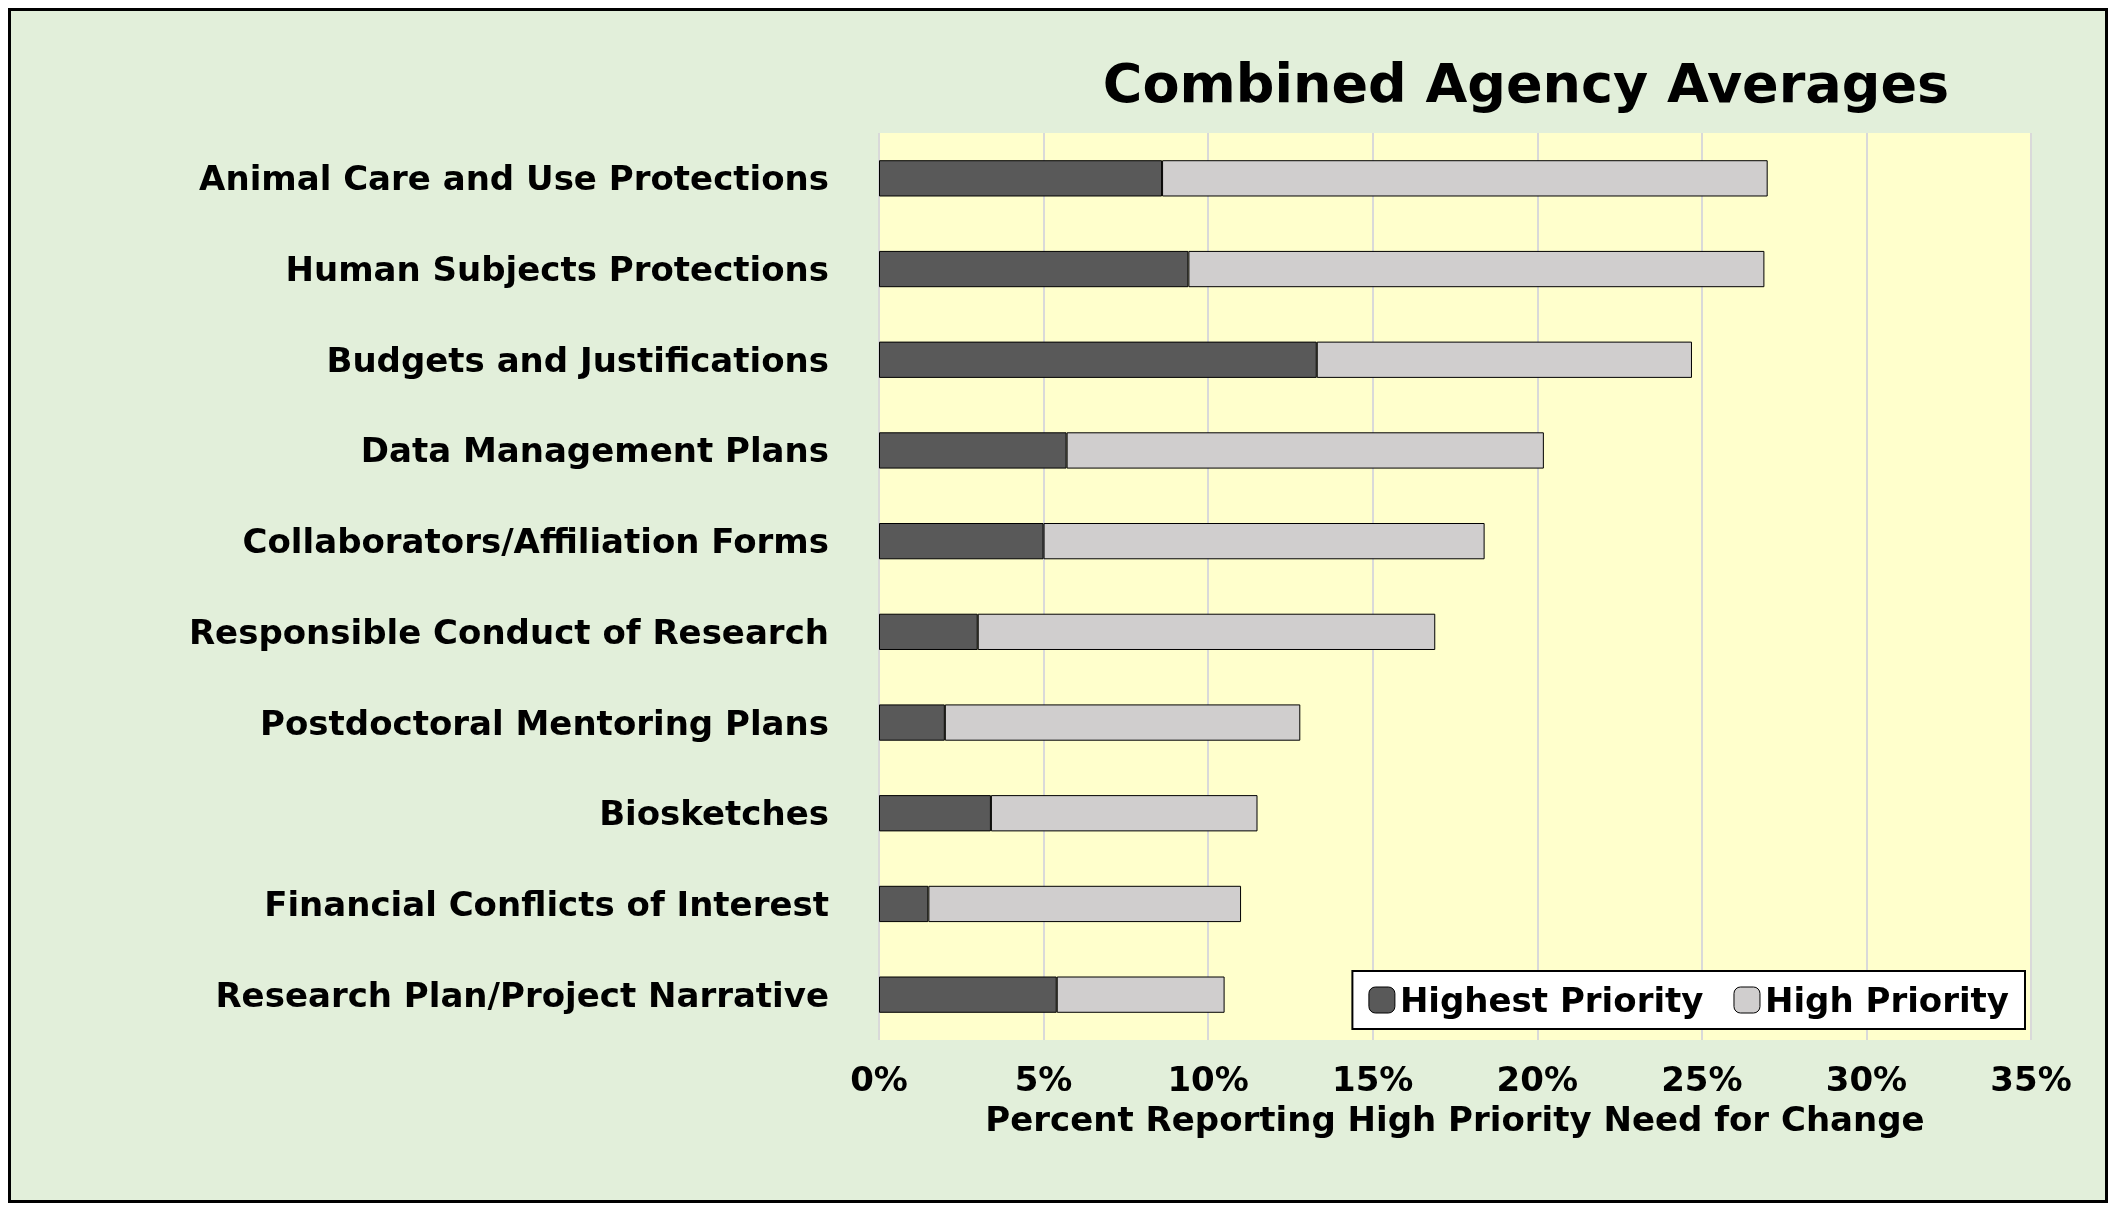 This screenshot has height=1219, width=2123. I want to click on y-tick-label: Postdoctoral Mentoring Plans, so click(544, 722).